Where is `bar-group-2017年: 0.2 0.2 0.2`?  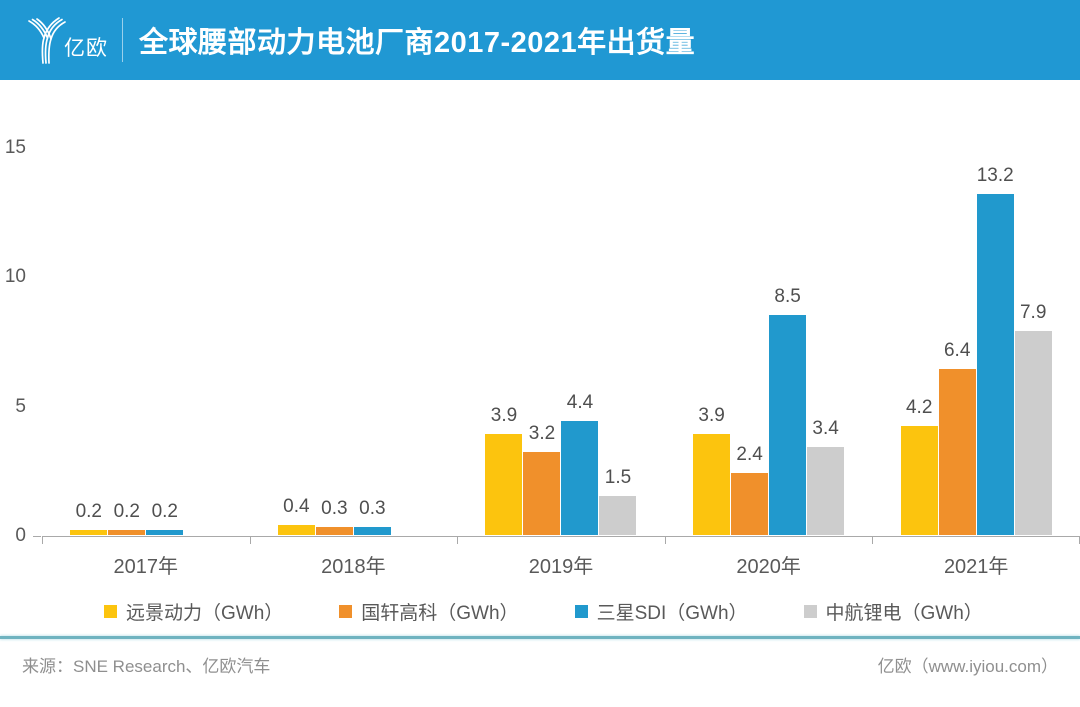
bar-group-2017年: 0.2 0.2 0.2 is located at coordinates (146, 518).